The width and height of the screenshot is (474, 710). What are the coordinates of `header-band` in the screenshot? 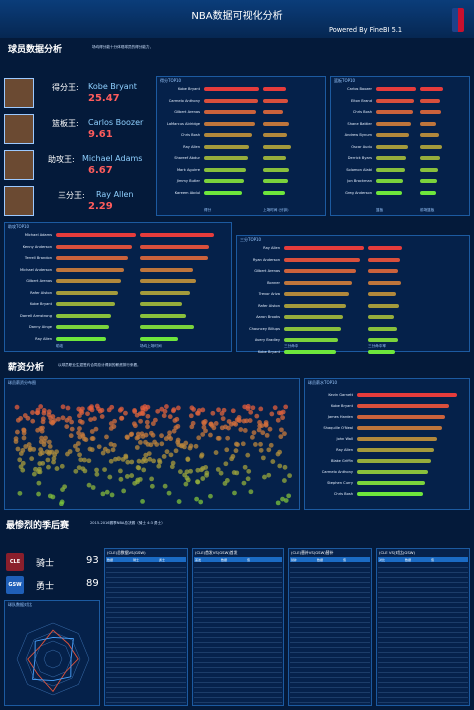 It's located at (237, 19).